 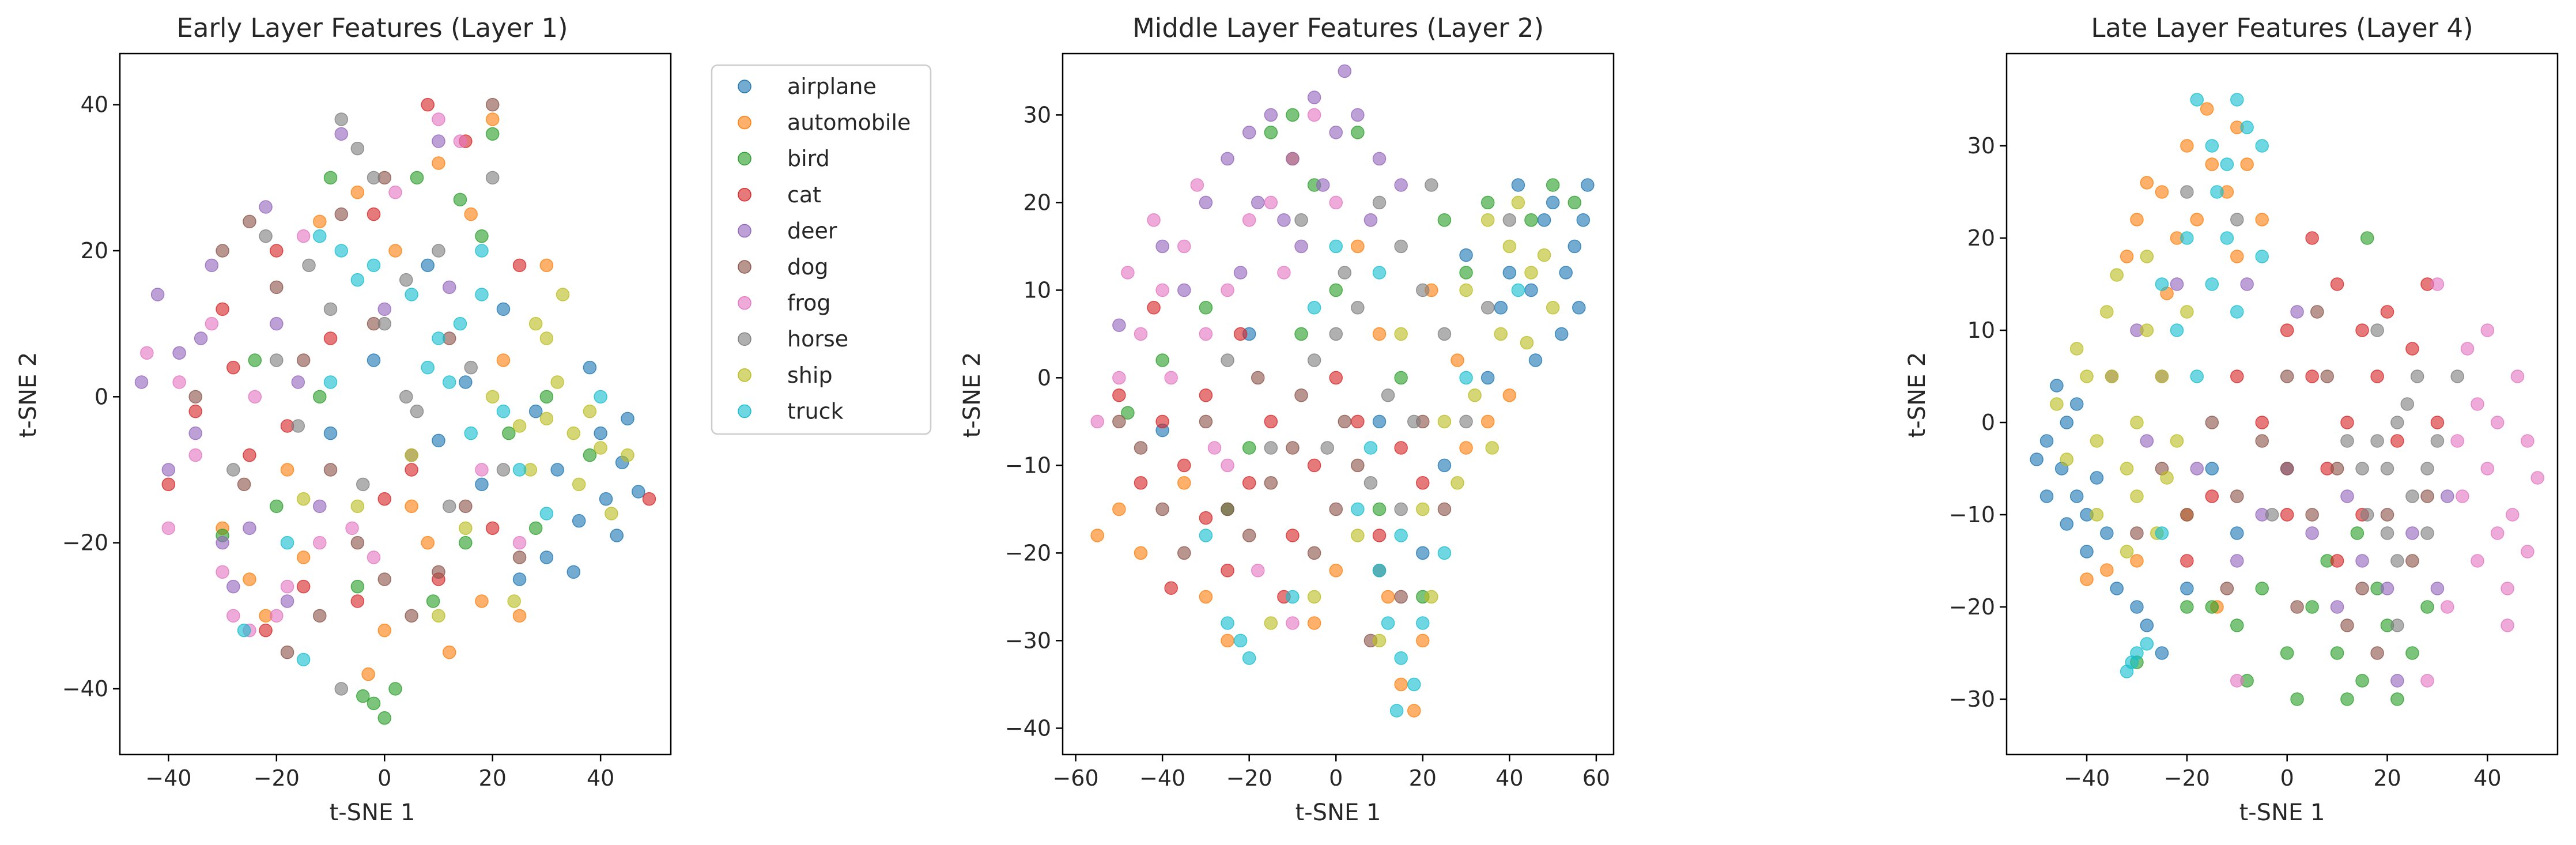 What do you see at coordinates (1028, 728) in the screenshot?
I see `y-tick-label: −40` at bounding box center [1028, 728].